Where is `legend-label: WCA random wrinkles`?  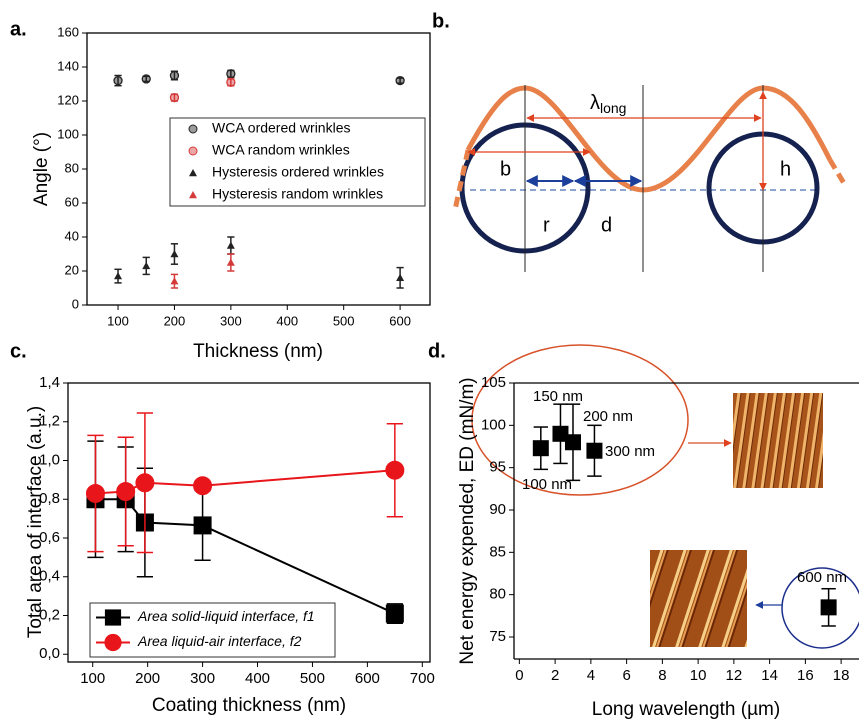 legend-label: WCA random wrinkles is located at coordinates (281, 150).